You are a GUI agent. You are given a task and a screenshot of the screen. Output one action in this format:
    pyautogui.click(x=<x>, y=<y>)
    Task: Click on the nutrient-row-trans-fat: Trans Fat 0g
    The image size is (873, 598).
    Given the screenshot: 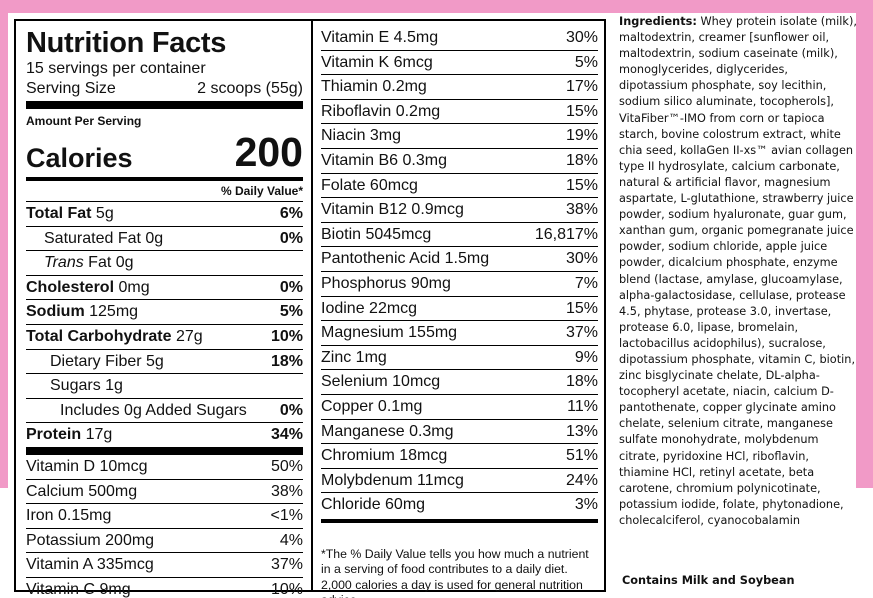 What is the action you would take?
    pyautogui.click(x=164, y=262)
    